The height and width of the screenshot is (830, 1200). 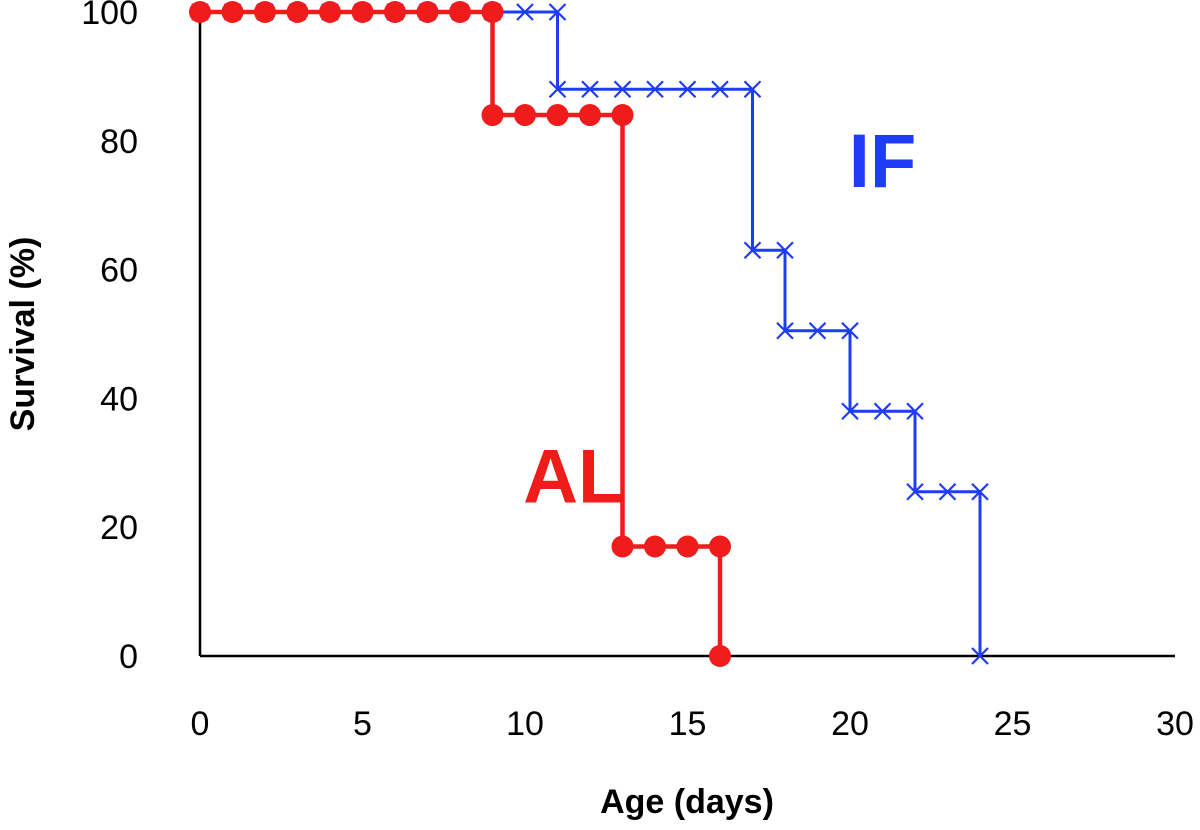 What do you see at coordinates (525, 724) in the screenshot?
I see `x-tick-label: 10` at bounding box center [525, 724].